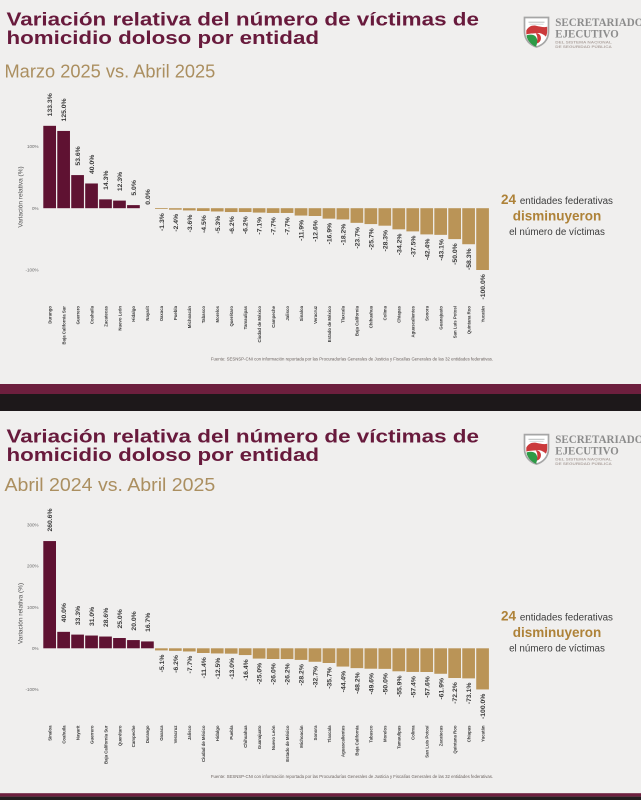  Describe the element at coordinates (302, 230) in the screenshot. I see `svg-text: -11.9%` at that location.